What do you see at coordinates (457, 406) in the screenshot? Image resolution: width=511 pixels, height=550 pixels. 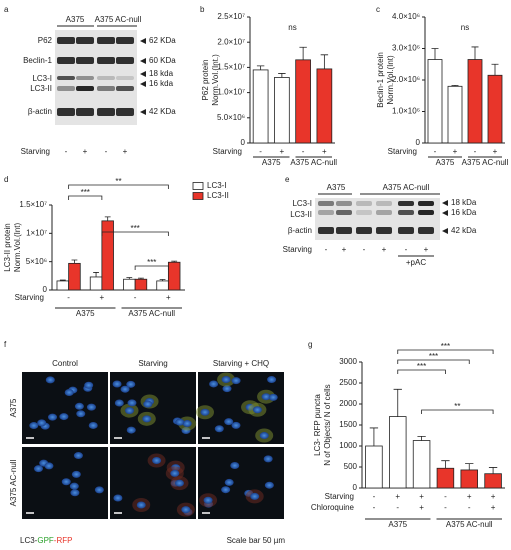 I see `annotation: **` at bounding box center [457, 406].